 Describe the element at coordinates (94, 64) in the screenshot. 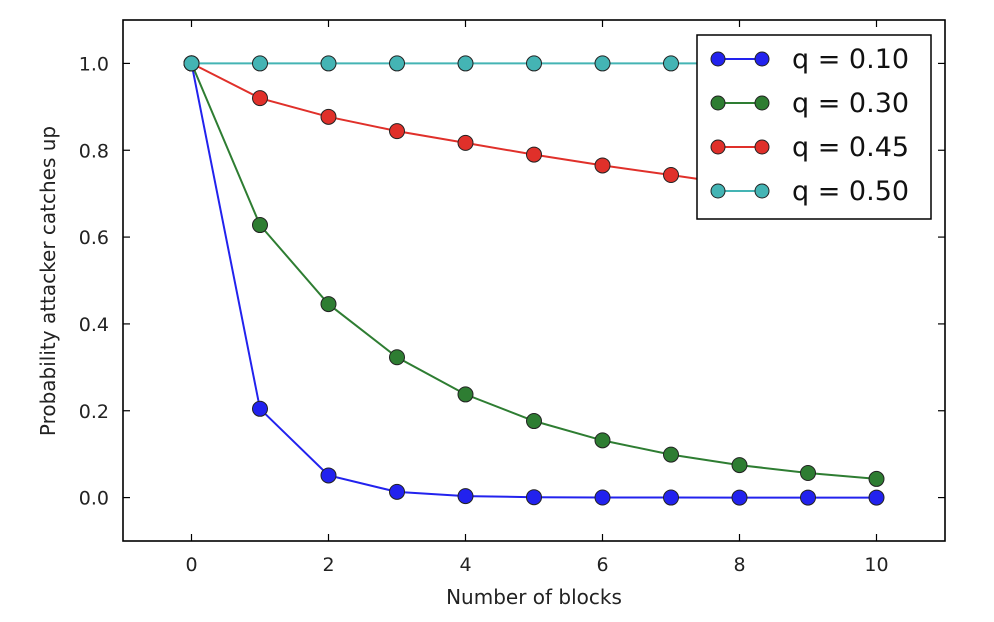

I see `y-tick-label: 1.0` at that location.